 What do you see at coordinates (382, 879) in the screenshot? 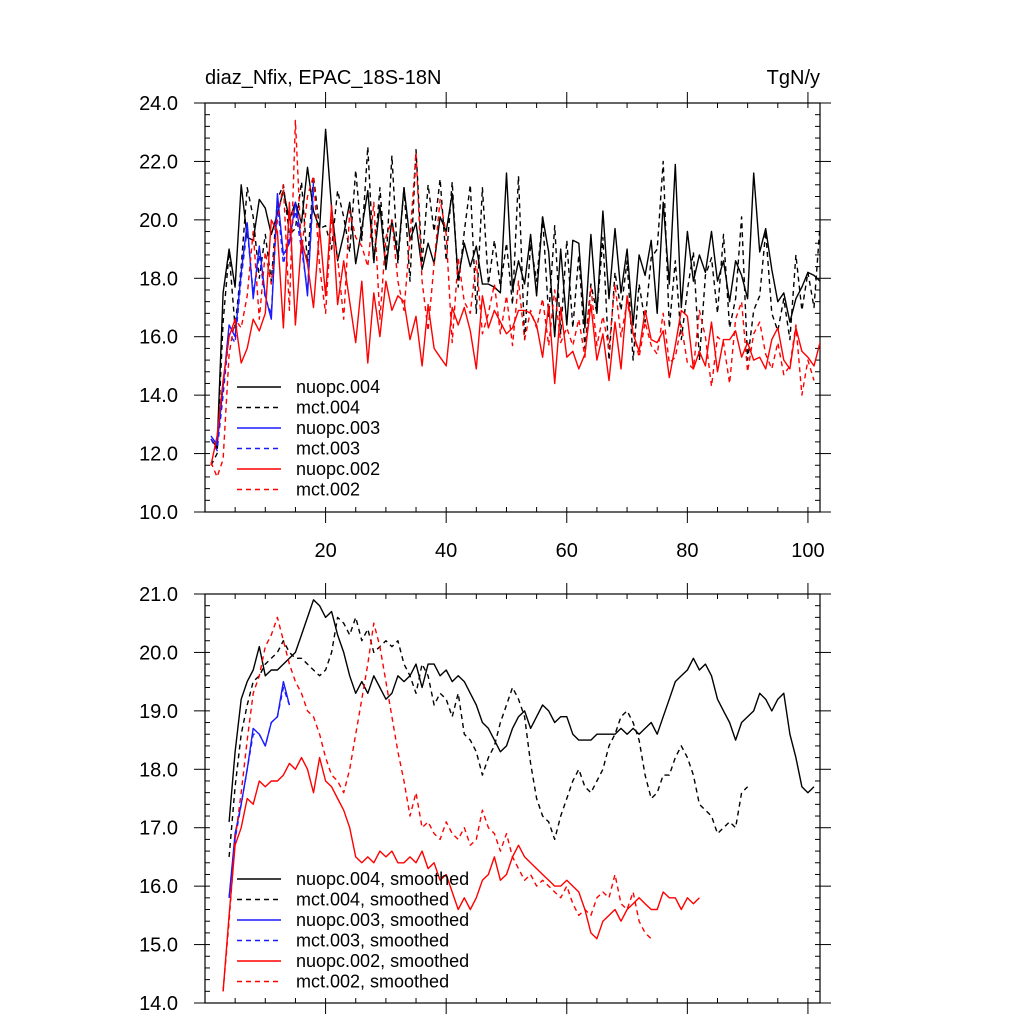
I see `legend-label: nuopc.004, smoothed` at bounding box center [382, 879].